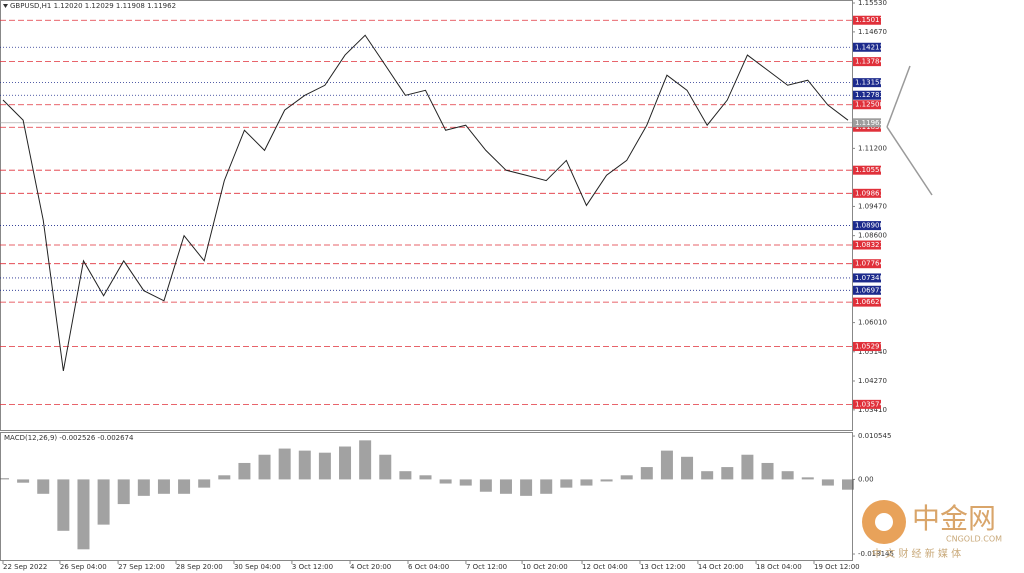  Describe the element at coordinates (869, 170) in the screenshot. I see `level-label: 1.10550` at that location.